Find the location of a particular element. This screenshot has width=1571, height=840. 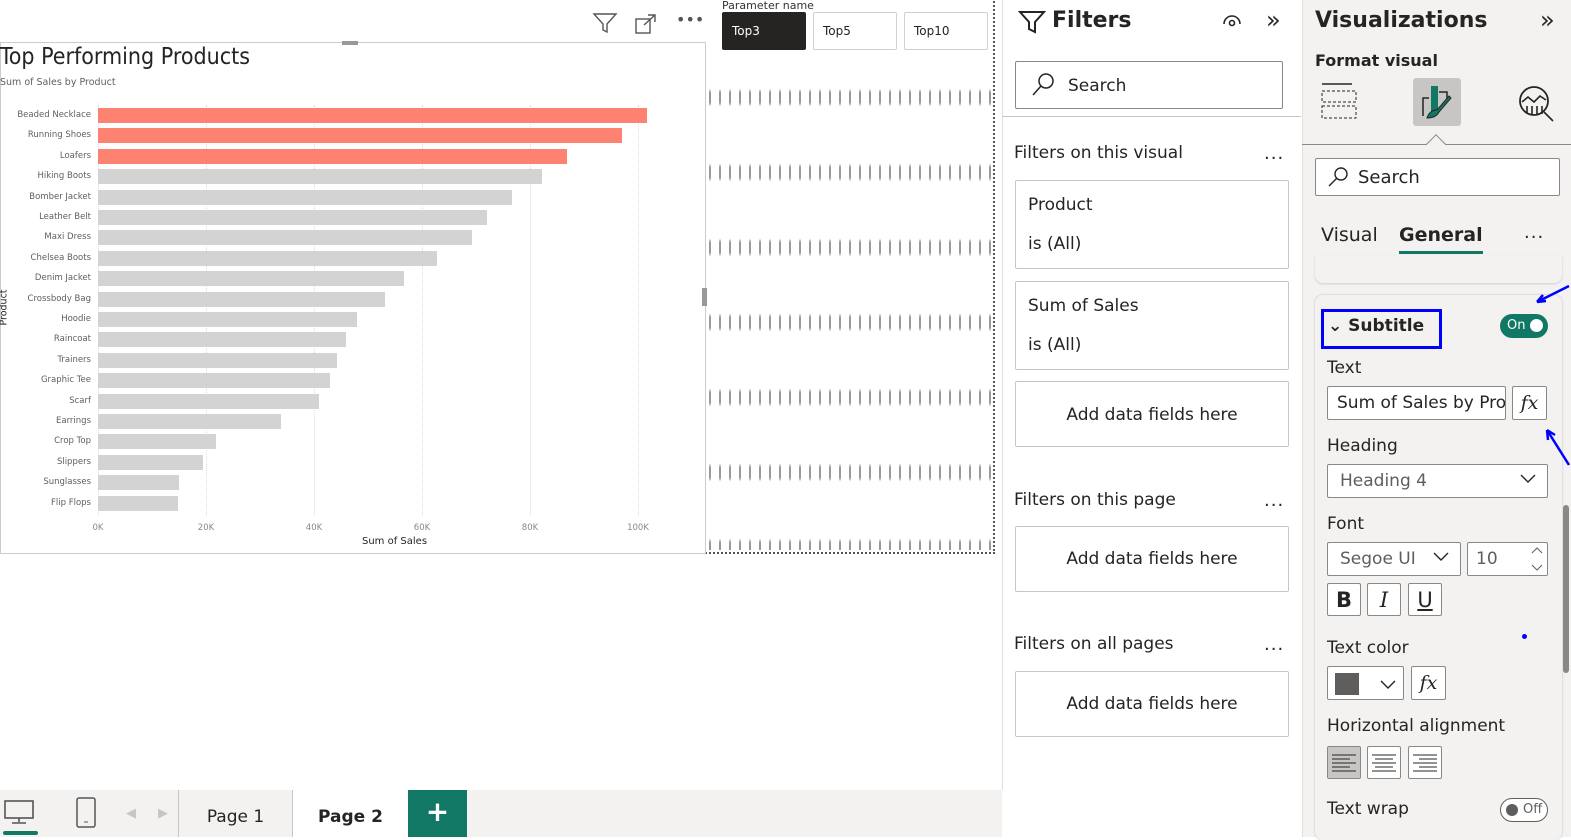

visual-title: Top Performing Products is located at coordinates (125, 57).